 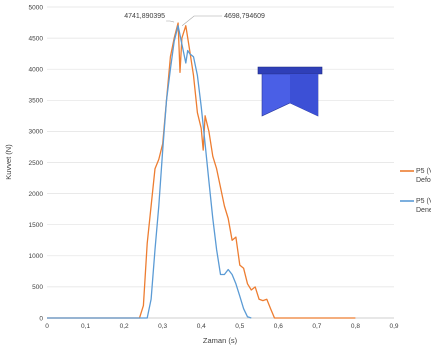 I want to click on y-axis: 0 500 1000 1500 2000 2500 3000 3500 4000 4500 5000, so click(x=36, y=163).